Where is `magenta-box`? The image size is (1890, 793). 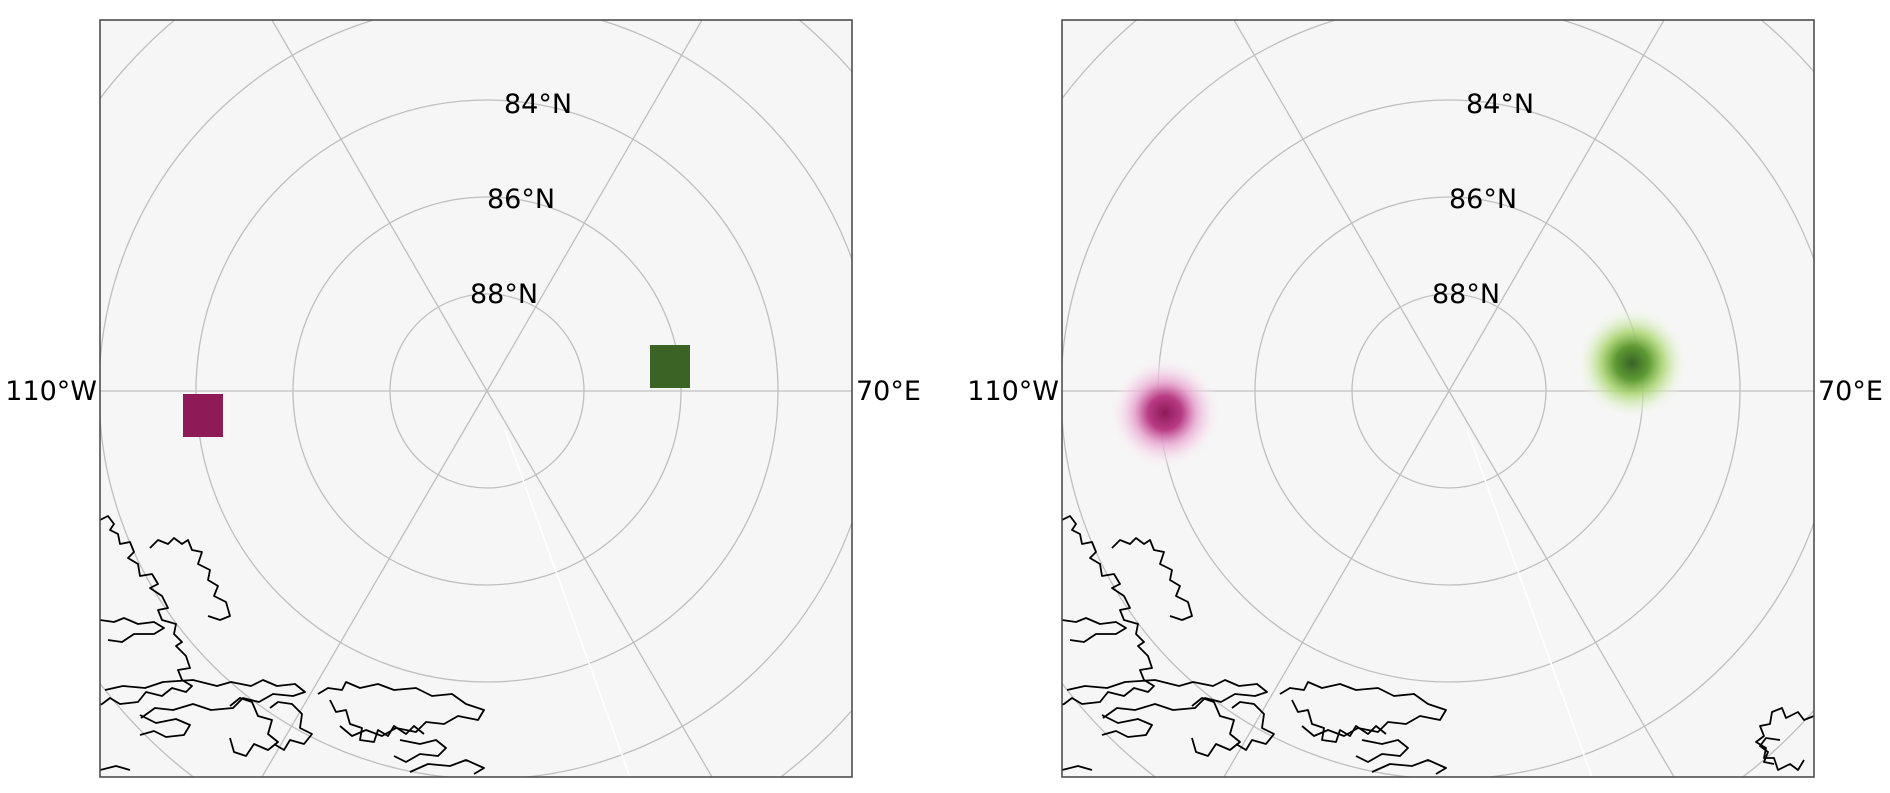
magenta-box is located at coordinates (203, 415).